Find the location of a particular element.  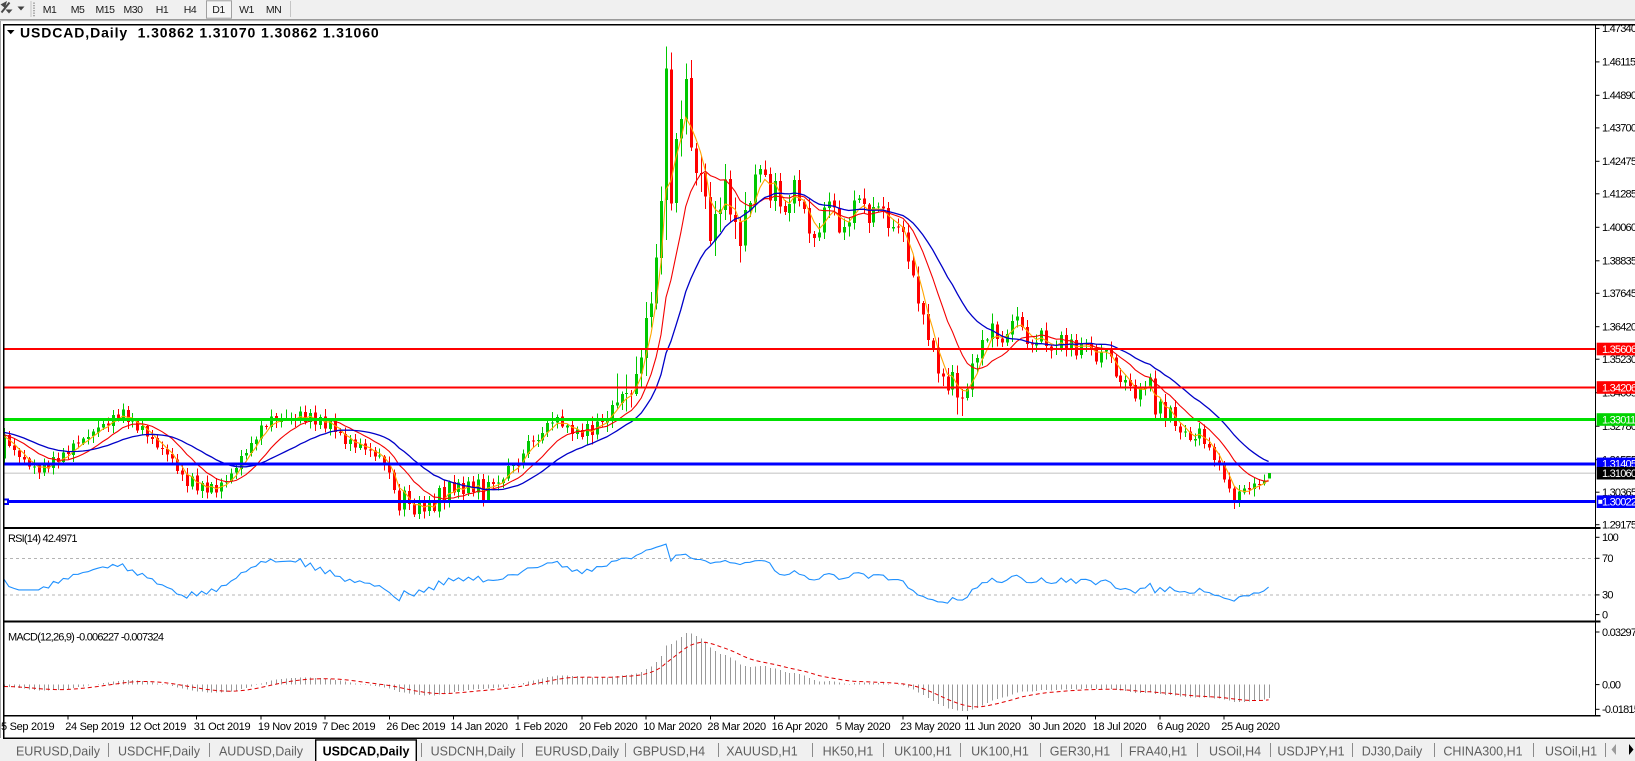

svg-text: 16 Apr 2020 is located at coordinates (800, 727).